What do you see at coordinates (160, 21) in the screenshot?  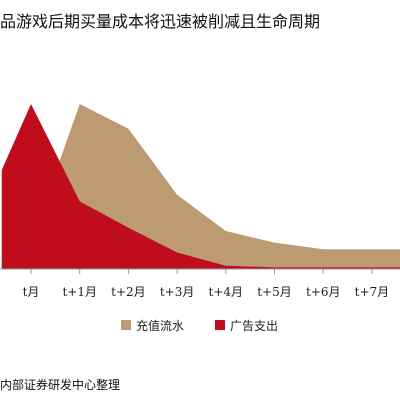 I see `chart-title: 品游戏后期买量成本将迅速被削减且生命周期` at bounding box center [160, 21].